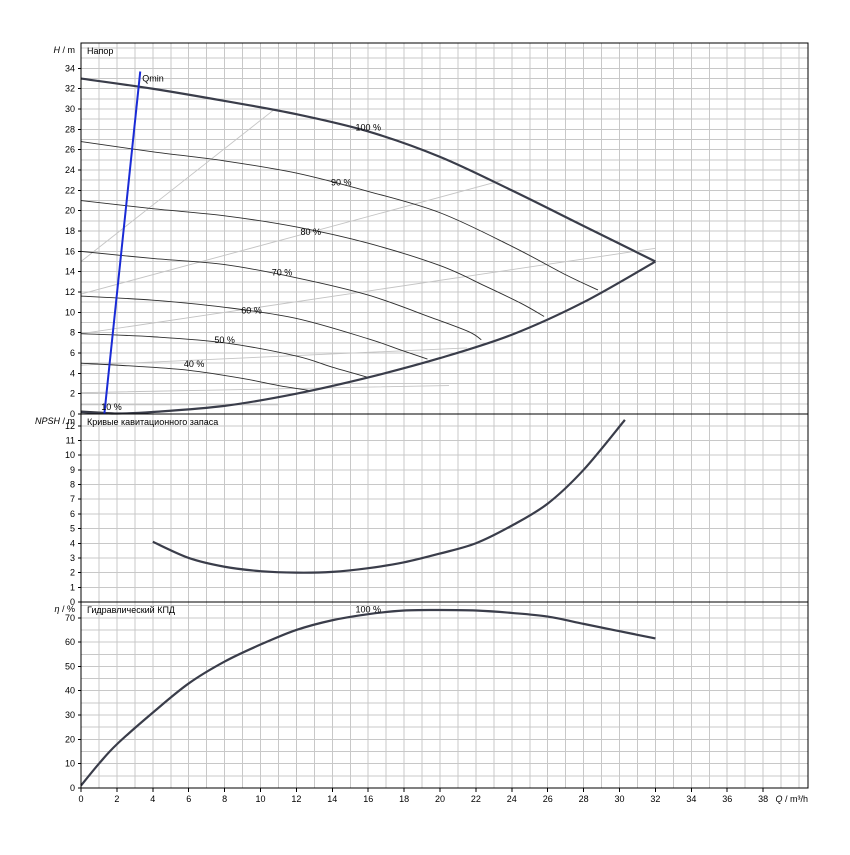  What do you see at coordinates (620, 799) in the screenshot?
I see `x-tick-label-30: 30` at bounding box center [620, 799].